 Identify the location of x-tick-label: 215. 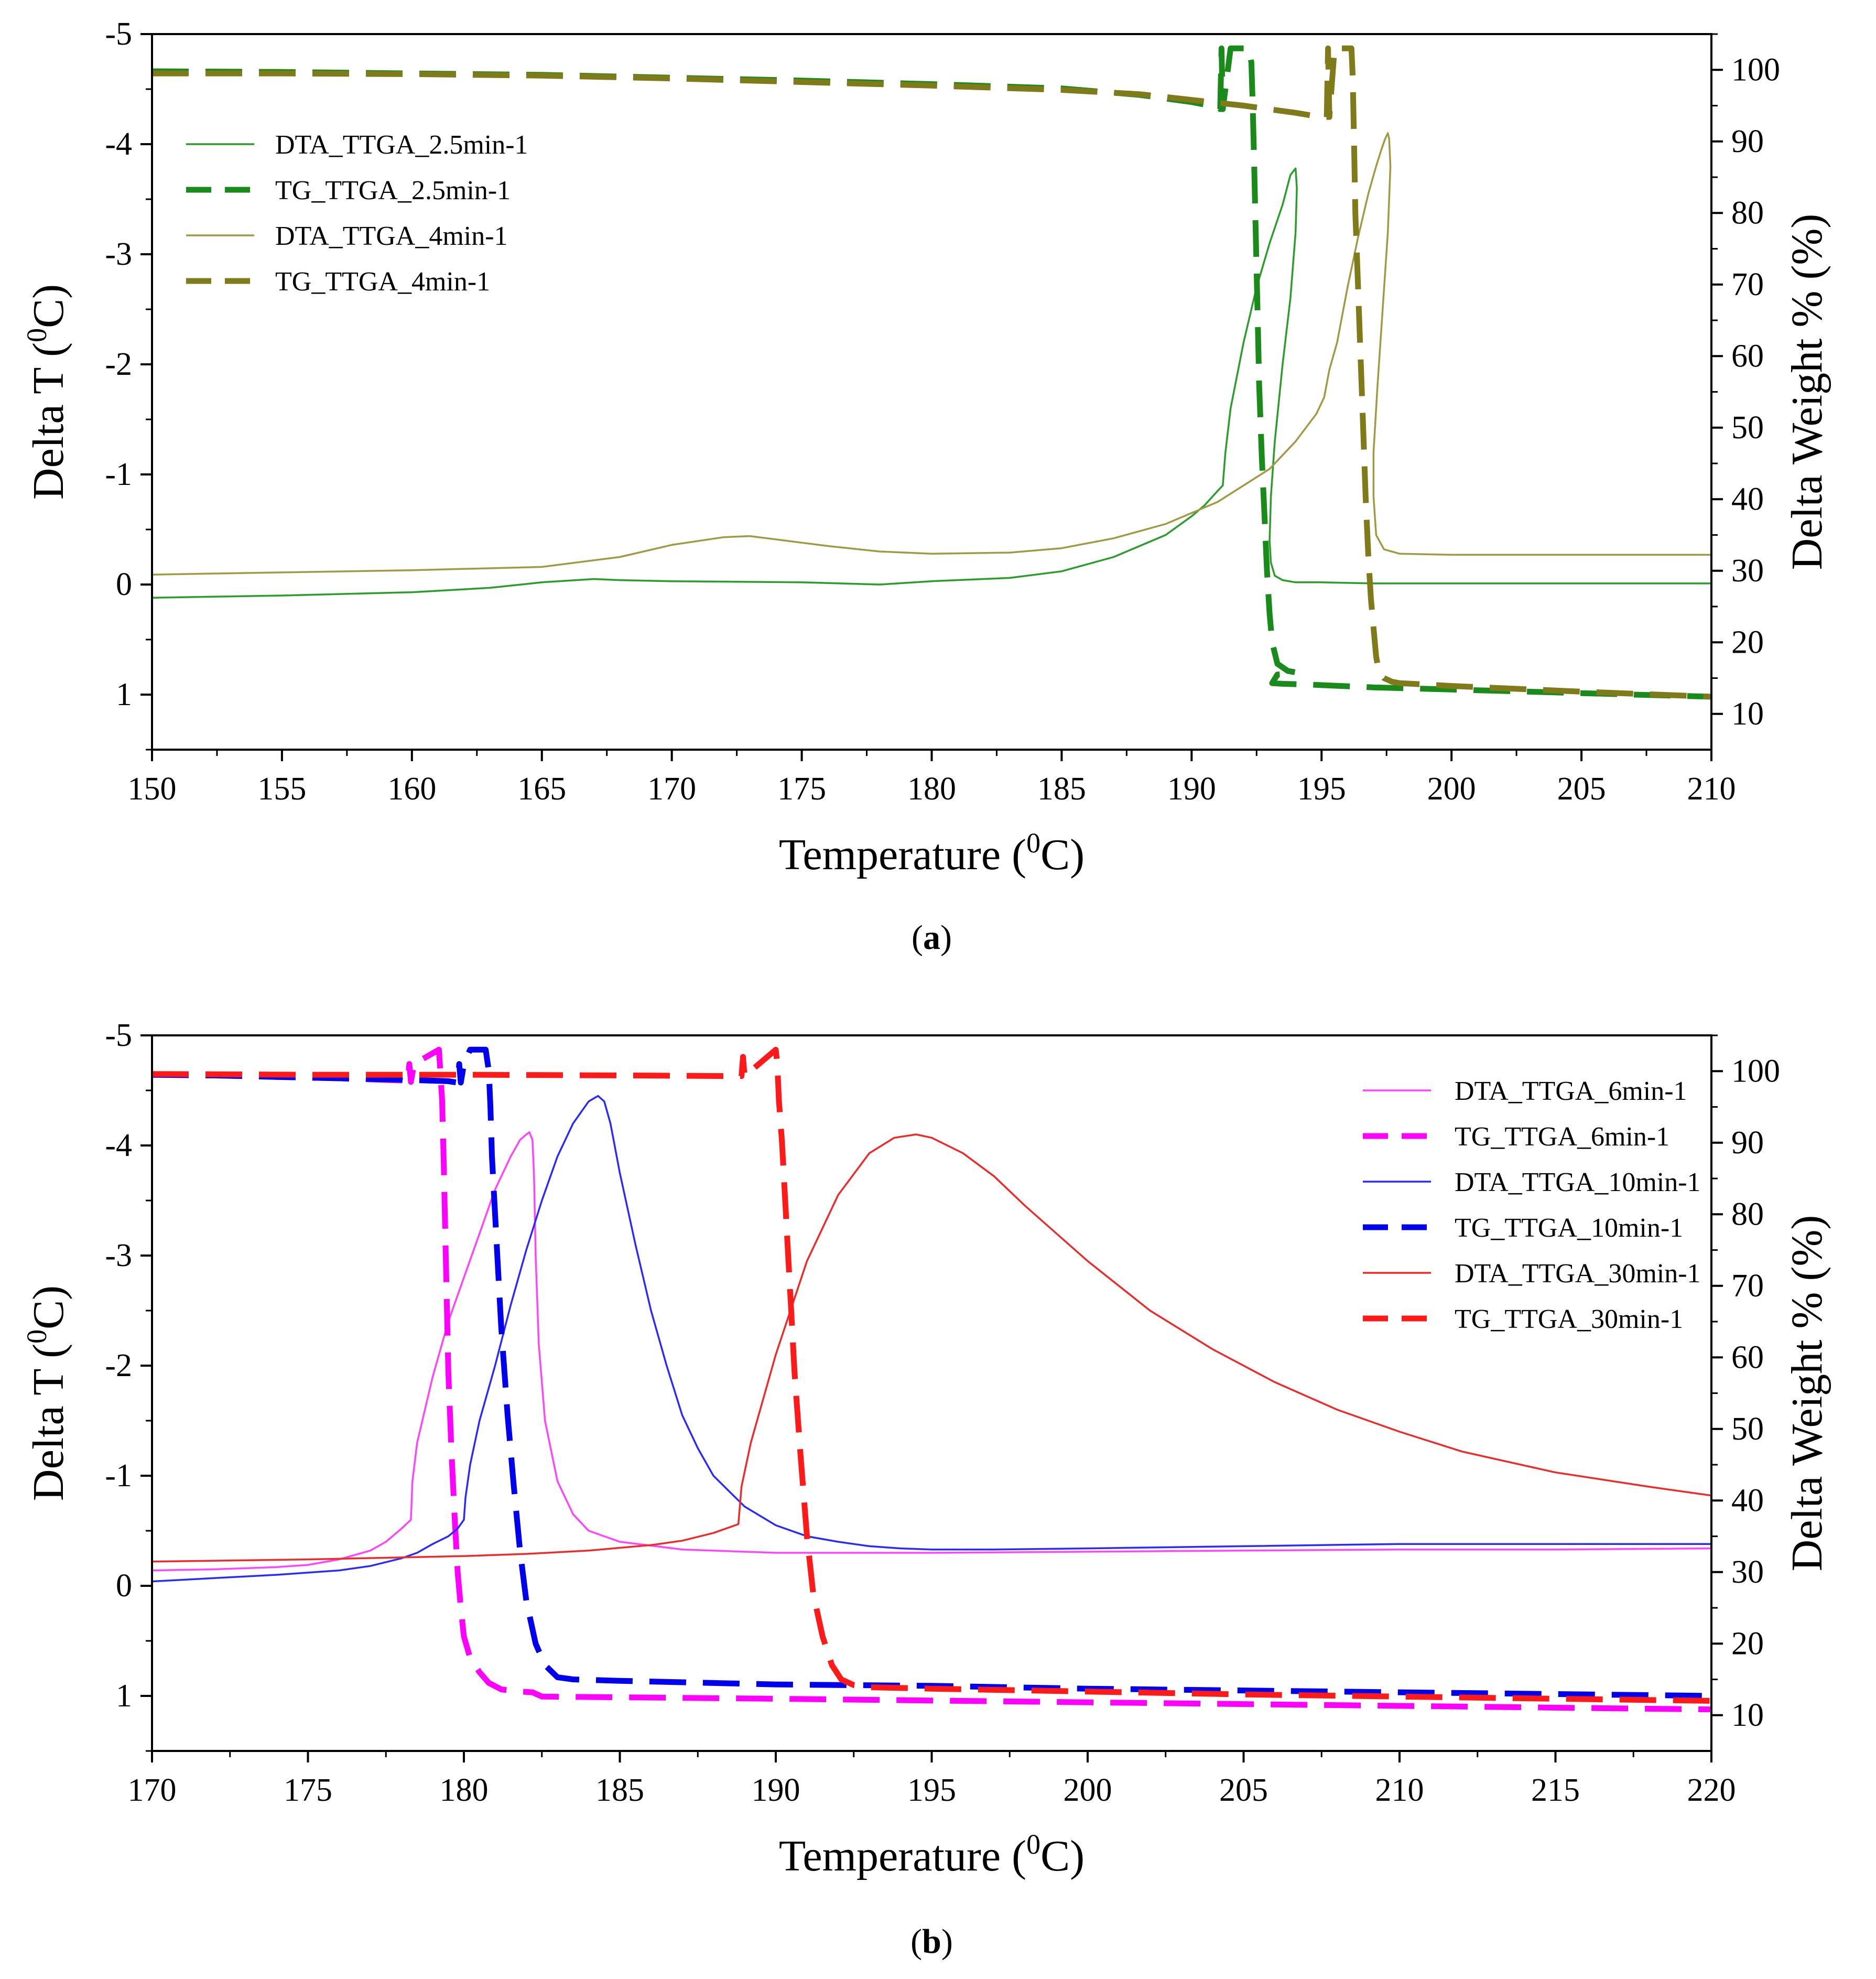
(1555, 1790).